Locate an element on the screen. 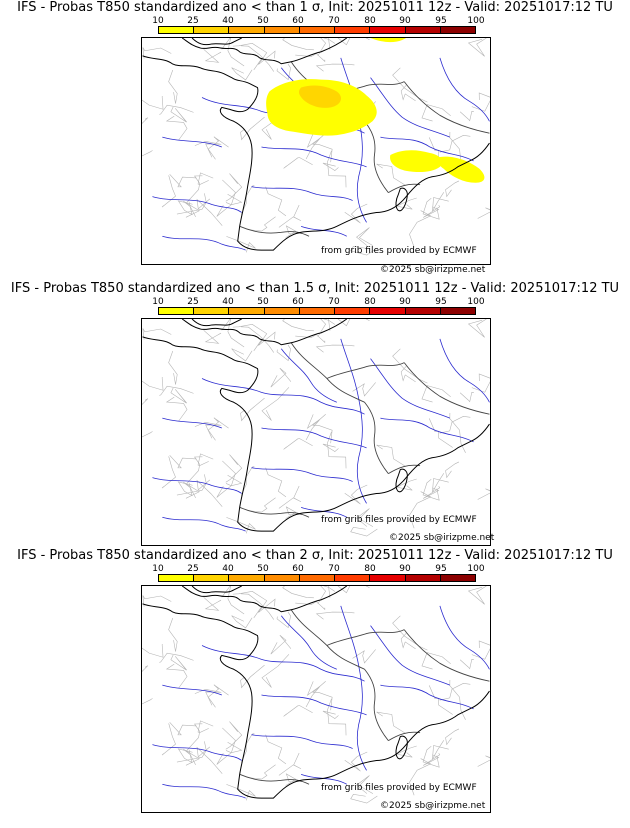 Image resolution: width=630 pixels, height=828 pixels. colorbar-tick-label: 25 is located at coordinates (193, 302).